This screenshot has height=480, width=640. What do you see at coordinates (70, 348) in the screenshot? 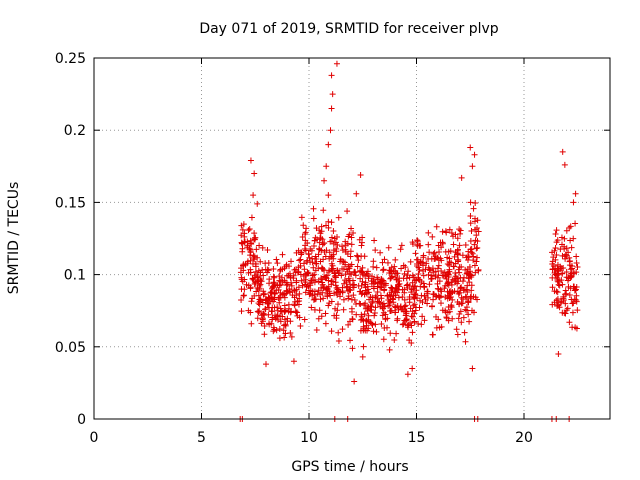
I see `y-tick-label: 0.05` at bounding box center [70, 348].